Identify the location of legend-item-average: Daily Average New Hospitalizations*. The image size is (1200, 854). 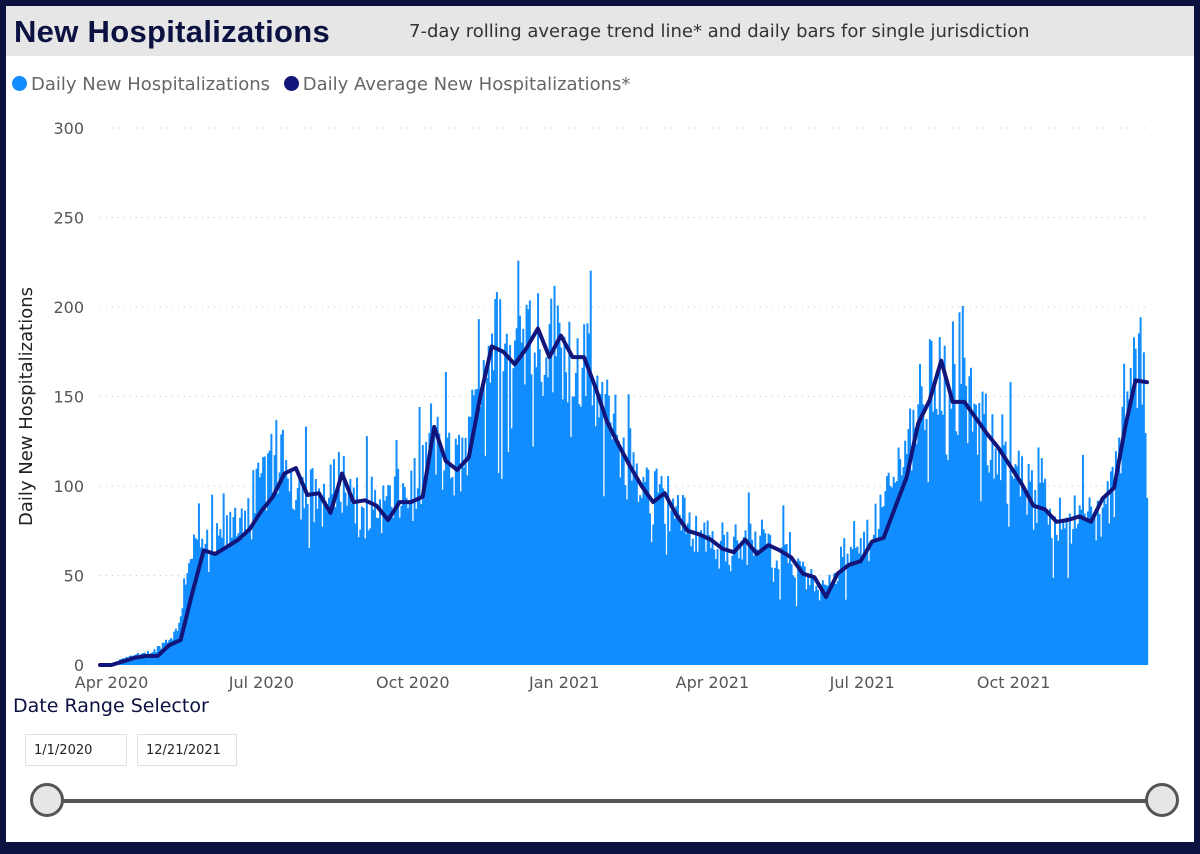
(456, 84).